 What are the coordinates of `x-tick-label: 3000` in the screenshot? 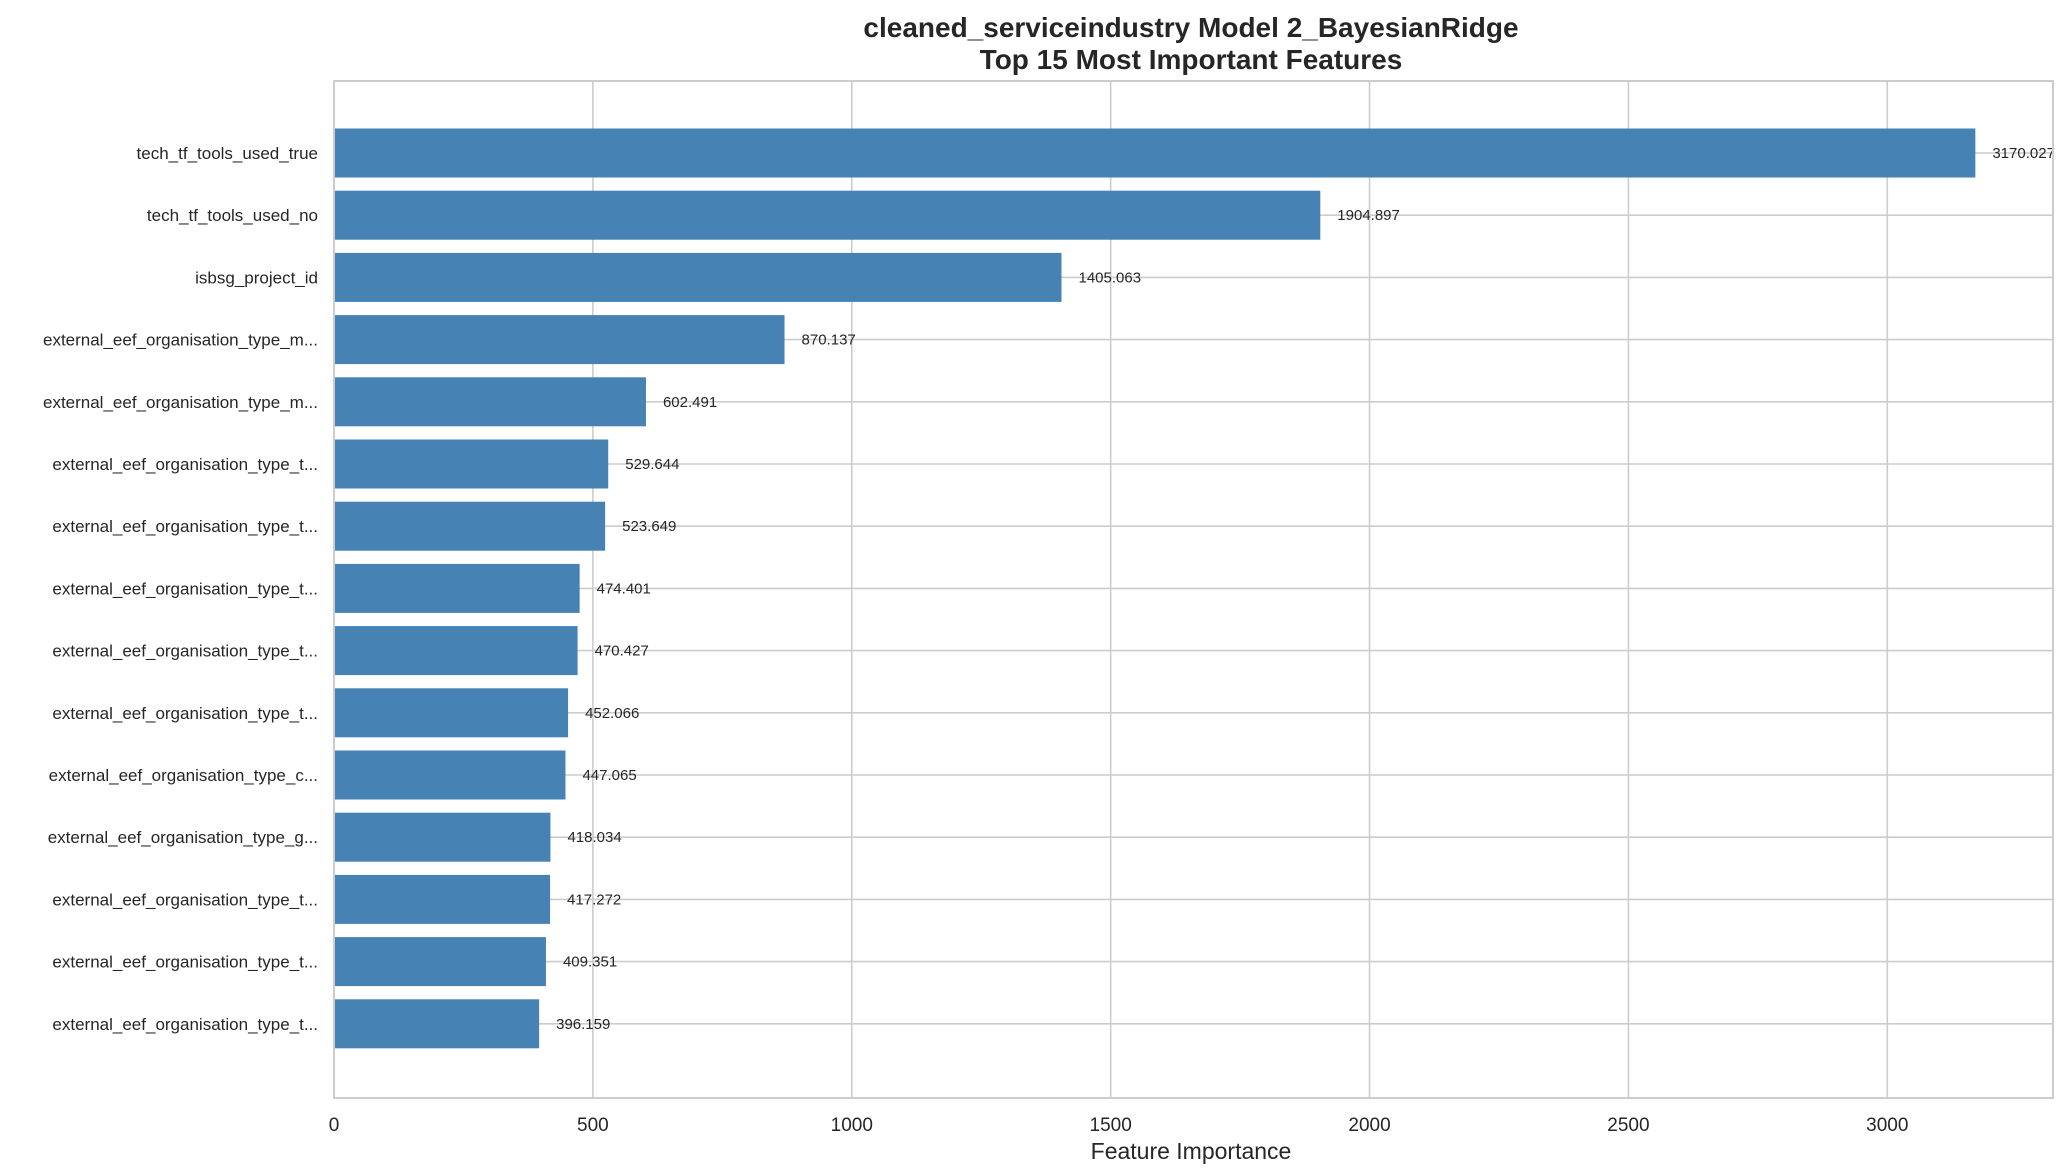 It's located at (1887, 1125).